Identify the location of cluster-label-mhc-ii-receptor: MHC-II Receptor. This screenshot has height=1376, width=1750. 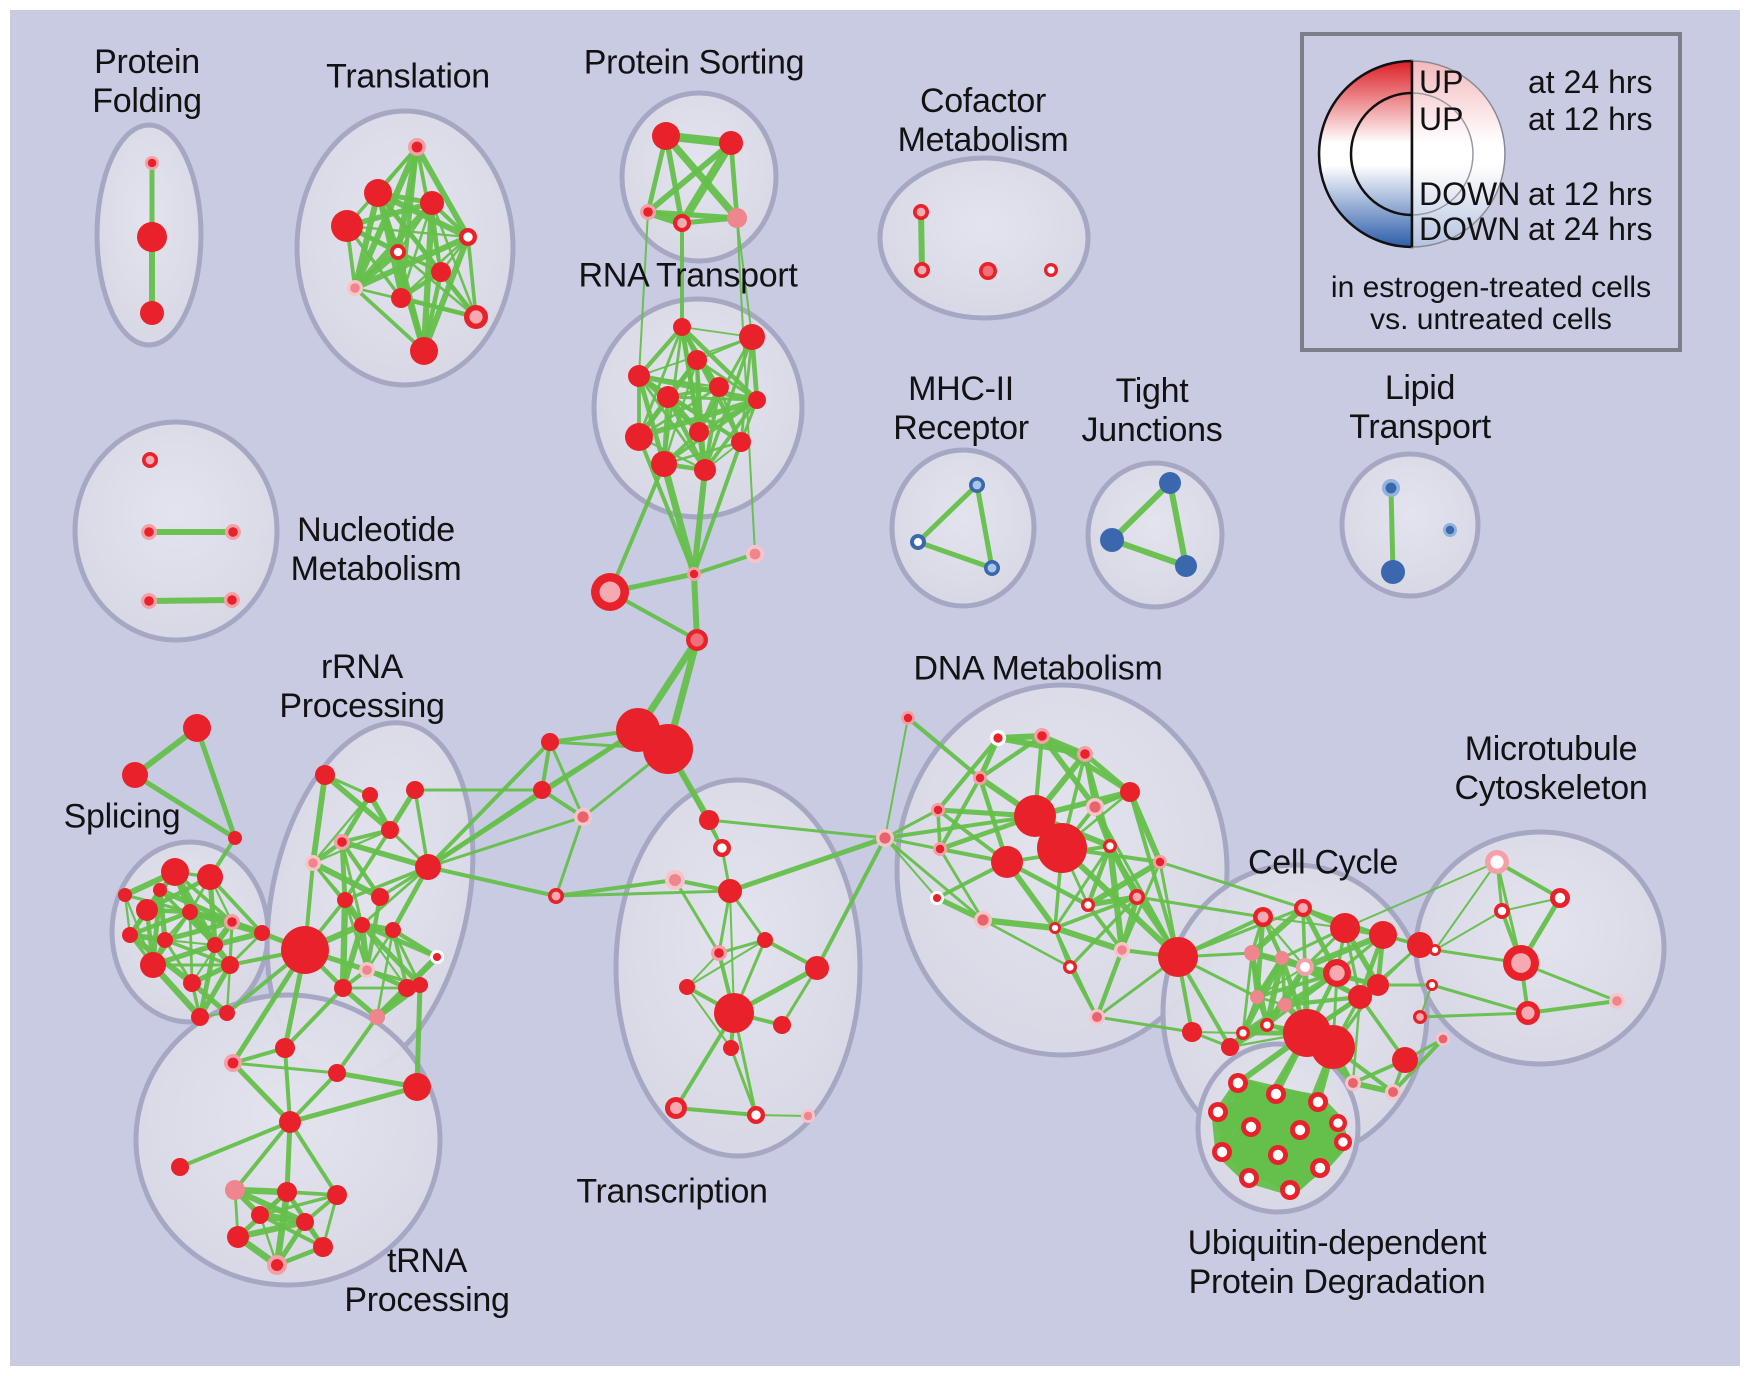
(961, 408).